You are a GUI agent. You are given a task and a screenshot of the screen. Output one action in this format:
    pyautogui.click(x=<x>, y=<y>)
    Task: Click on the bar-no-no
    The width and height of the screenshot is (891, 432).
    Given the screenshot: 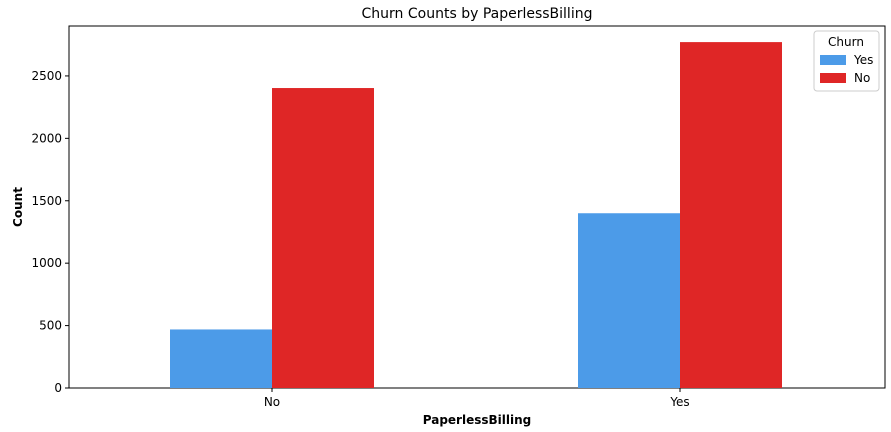 What is the action you would take?
    pyautogui.click(x=323, y=238)
    